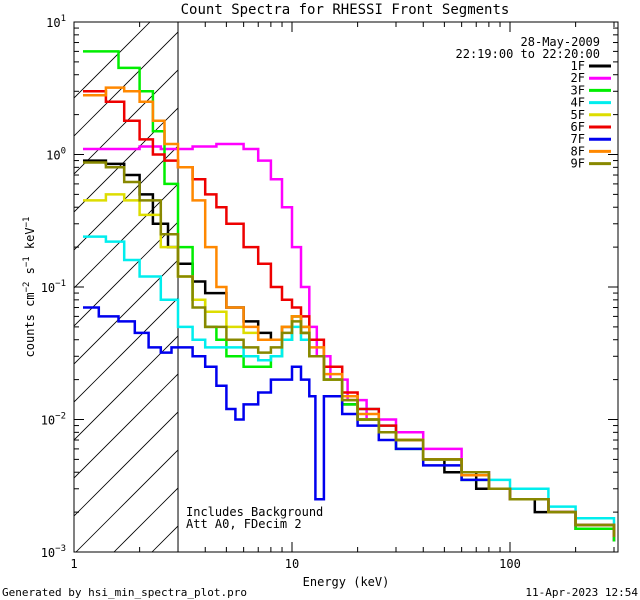 The height and width of the screenshot is (600, 640). Describe the element at coordinates (560, 42) in the screenshot. I see `date-text: 28-May-2009` at that location.